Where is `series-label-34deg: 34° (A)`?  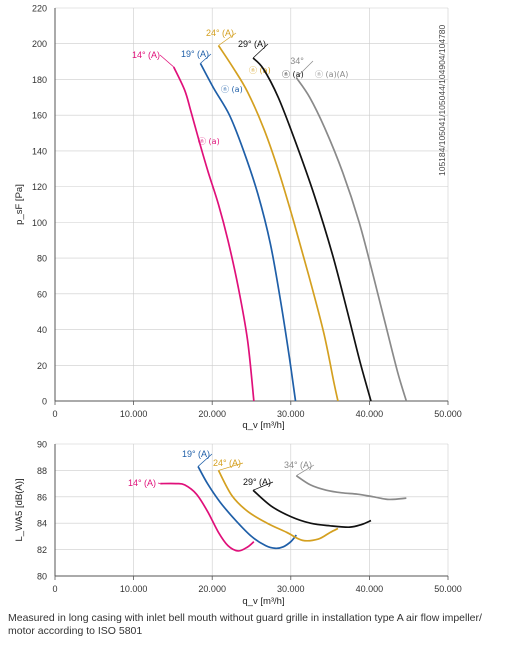 series-label-34deg: 34° (A) is located at coordinates (298, 465).